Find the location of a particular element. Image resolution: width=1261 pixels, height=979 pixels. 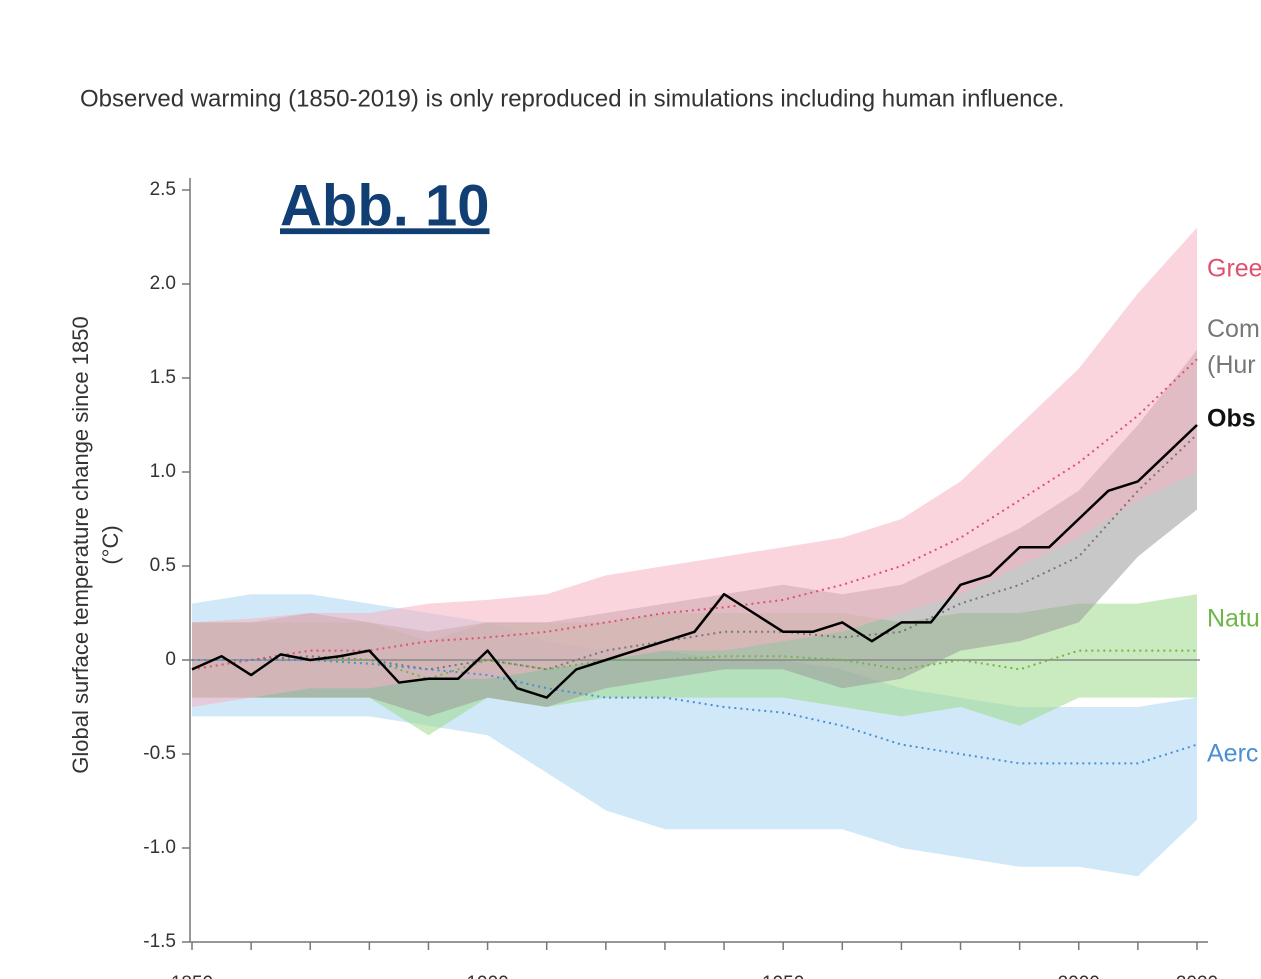

x-tick-label: 1850 is located at coordinates (192, 976).